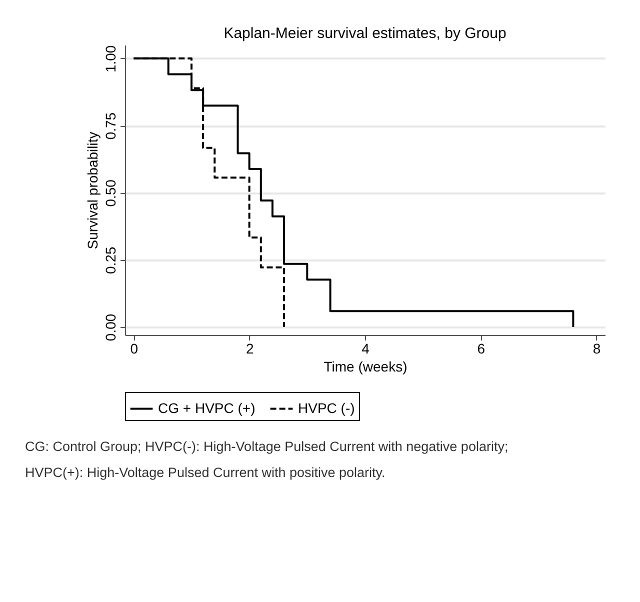 This screenshot has height=602, width=640. I want to click on x-tick-label: 4, so click(366, 348).